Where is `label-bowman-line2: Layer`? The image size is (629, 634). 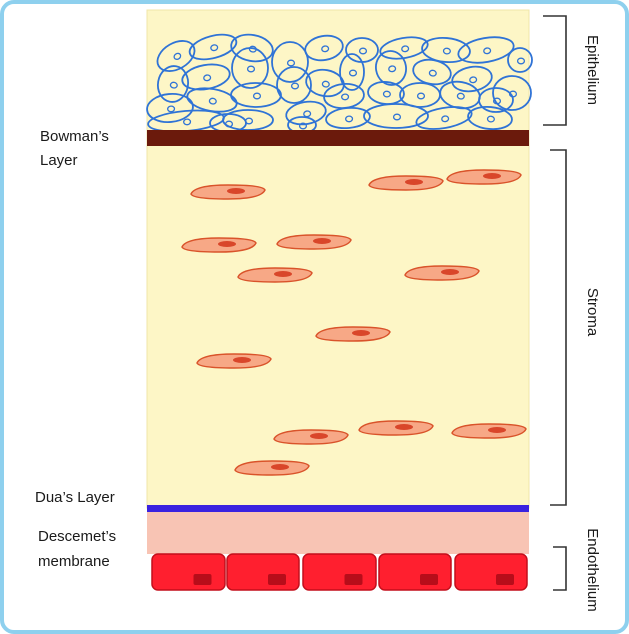 label-bowman-line2: Layer is located at coordinates (59, 160).